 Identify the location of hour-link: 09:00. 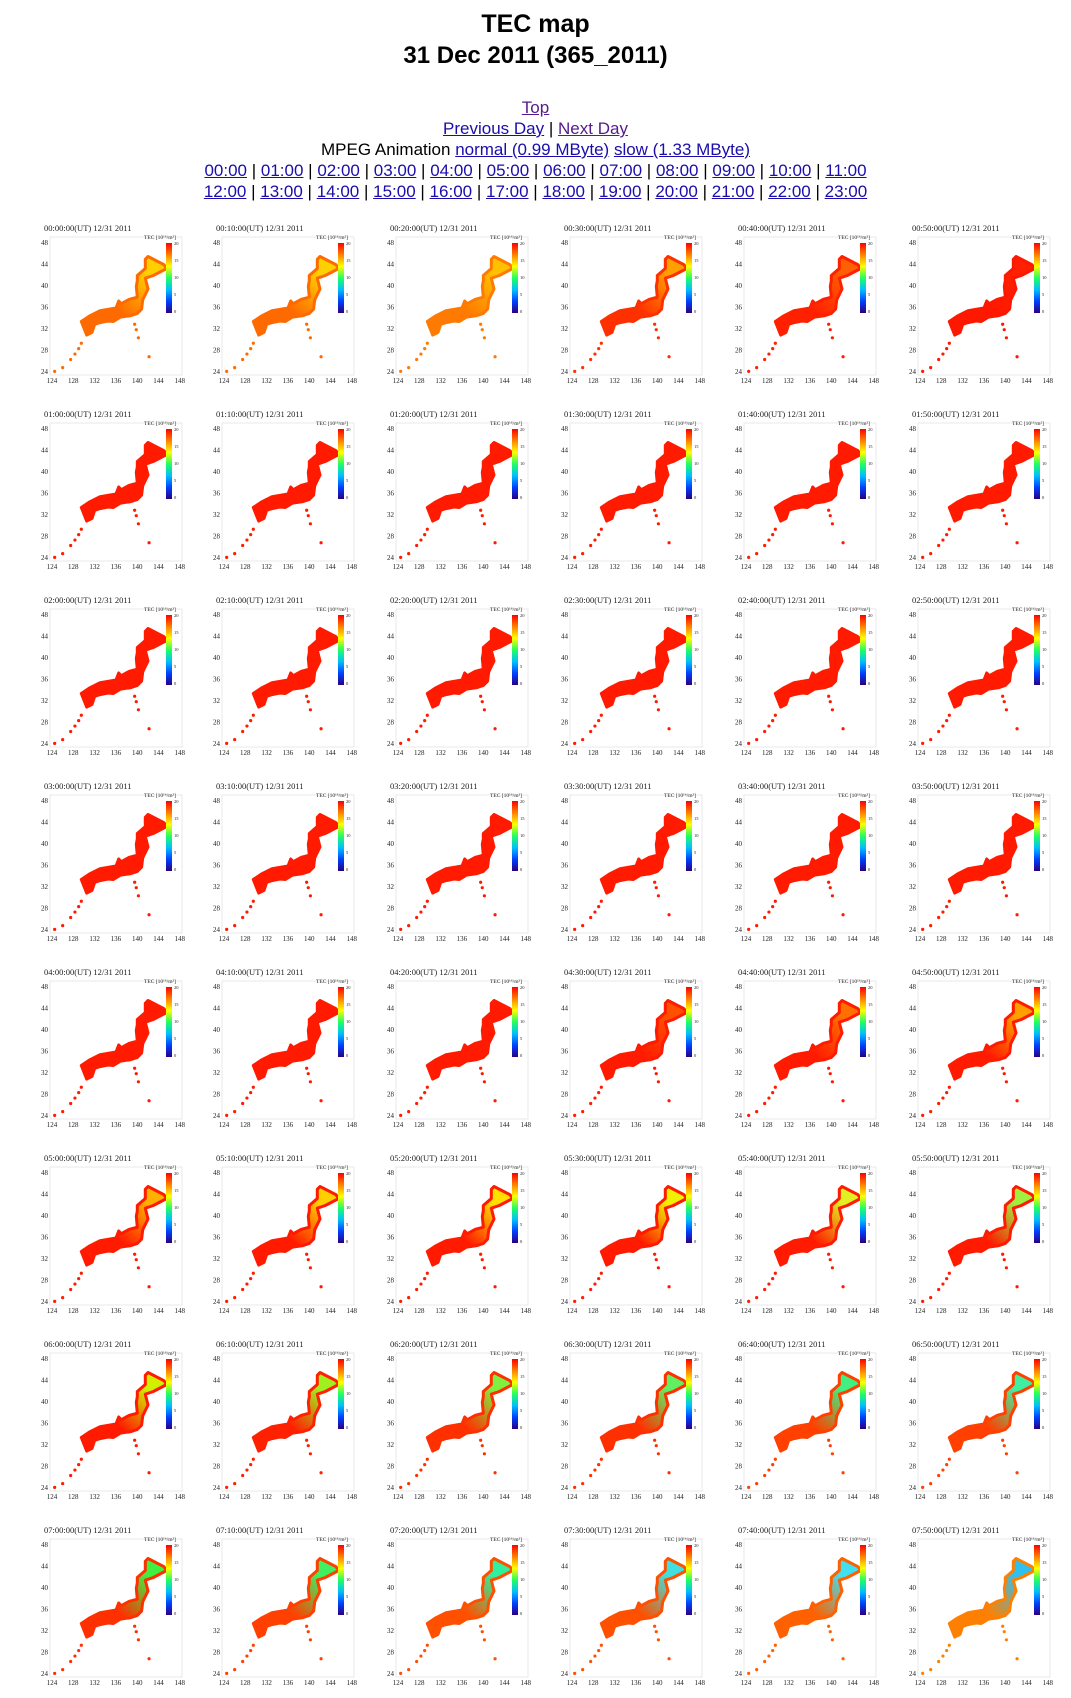
(733, 170).